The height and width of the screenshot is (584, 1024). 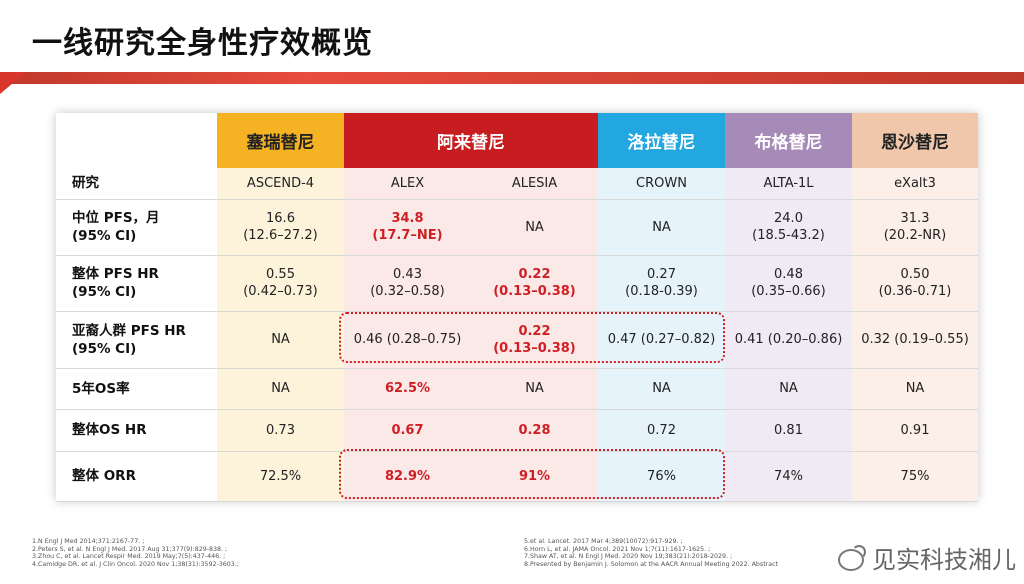 What do you see at coordinates (788, 430) in the screenshot?
I see `table-cell: 0.81` at bounding box center [788, 430].